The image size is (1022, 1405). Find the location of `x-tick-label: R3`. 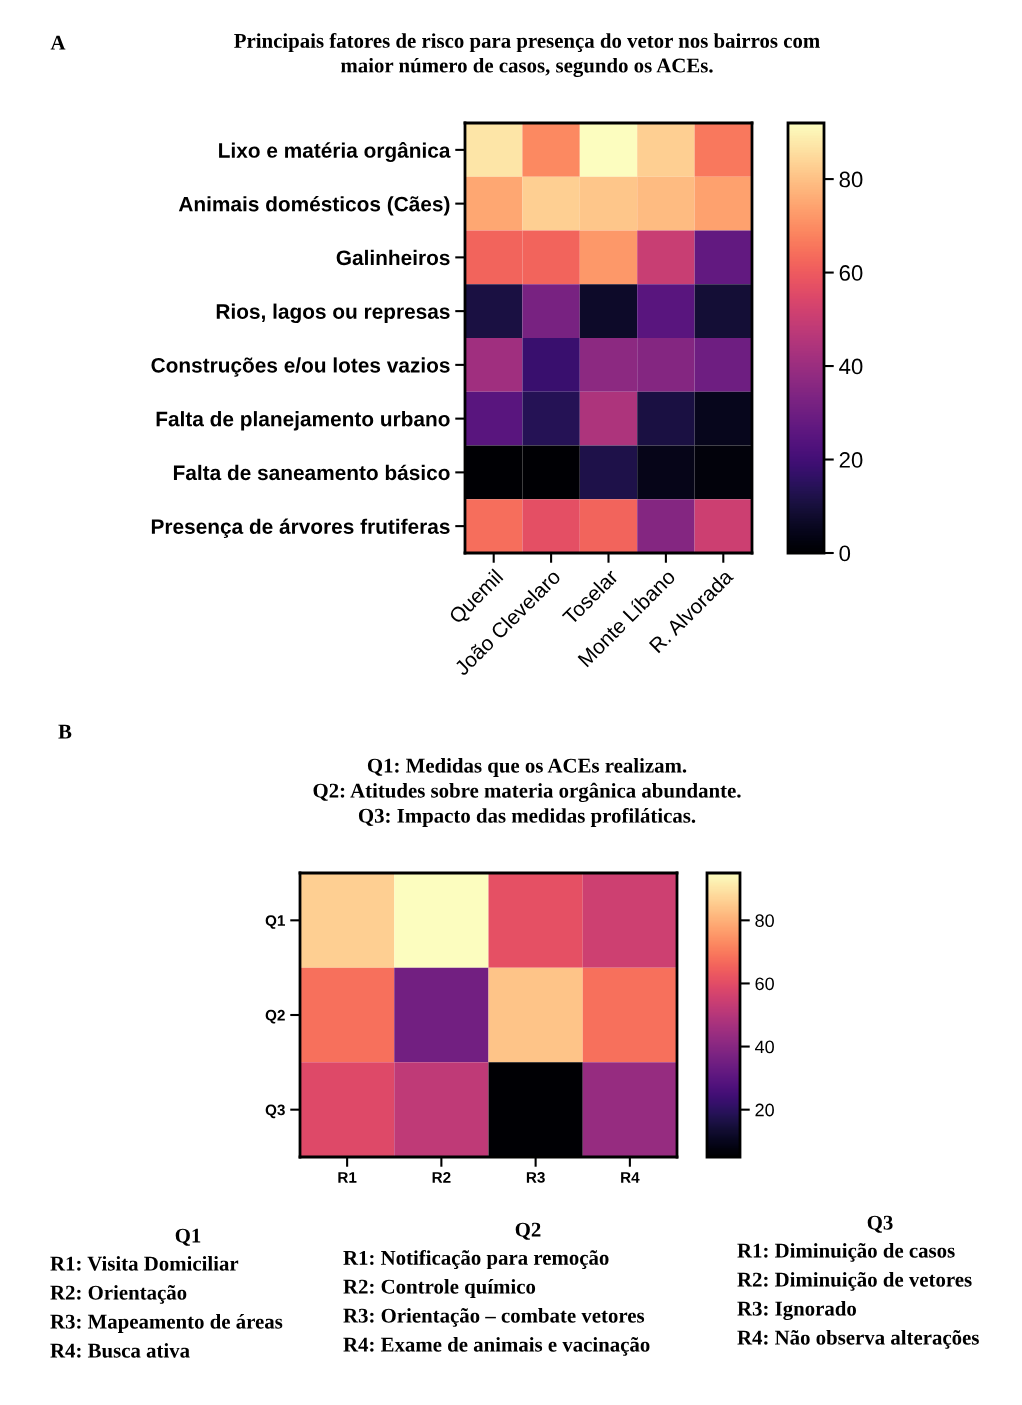

x-tick-label: R3 is located at coordinates (535, 1177).